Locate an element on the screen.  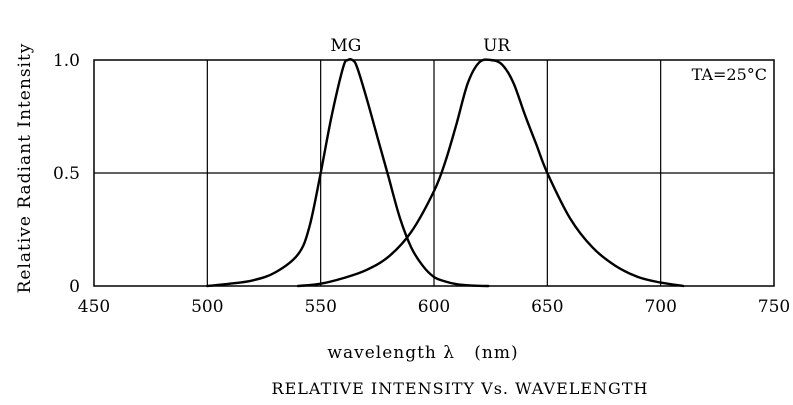
y-axis-label: Relative Radiant Intensity is located at coordinates (25, 168).